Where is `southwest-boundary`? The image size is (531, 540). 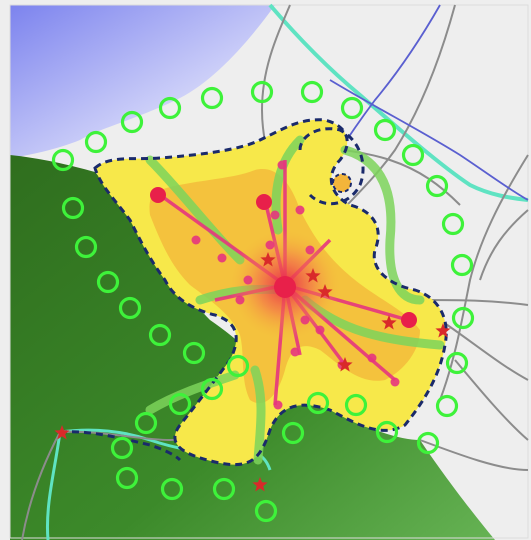
southwest-boundary is located at coordinates (120, 446).